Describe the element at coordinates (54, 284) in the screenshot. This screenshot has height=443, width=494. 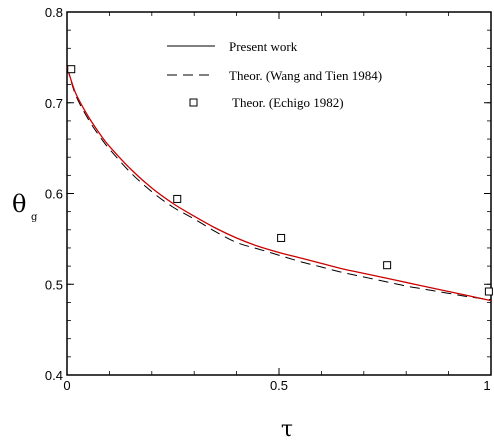
I see `y-tick-label: 0.5` at that location.